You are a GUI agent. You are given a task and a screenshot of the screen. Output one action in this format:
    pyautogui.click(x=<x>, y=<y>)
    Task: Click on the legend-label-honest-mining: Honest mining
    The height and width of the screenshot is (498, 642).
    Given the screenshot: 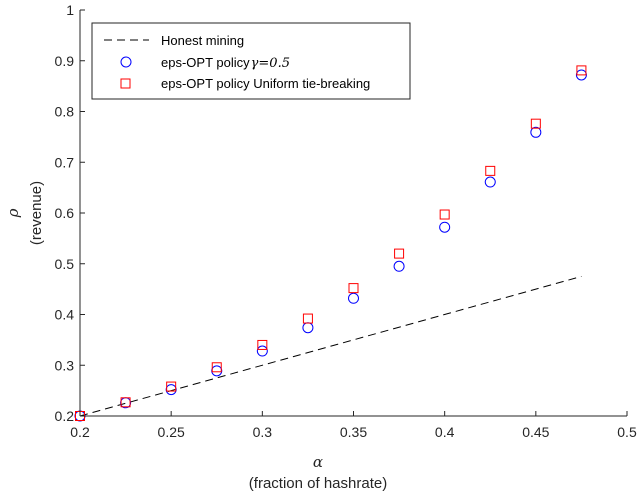 What is the action you would take?
    pyautogui.click(x=202, y=40)
    